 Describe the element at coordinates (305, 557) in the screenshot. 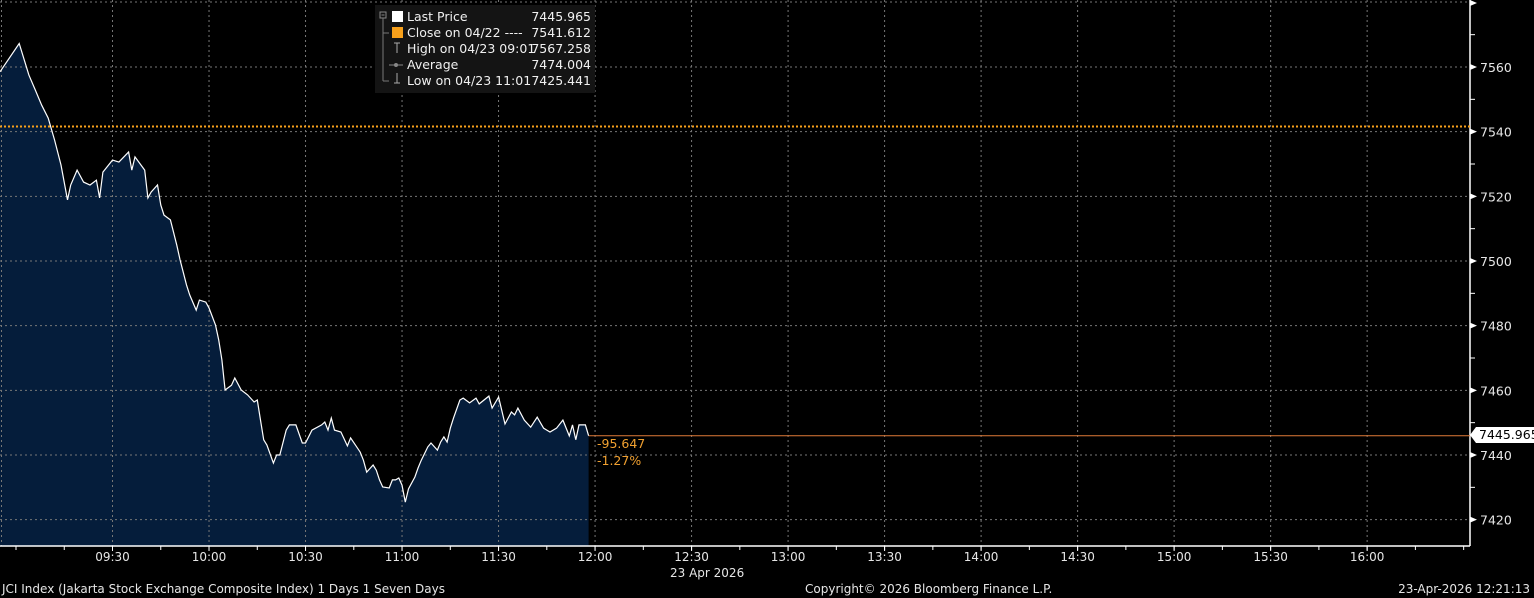

I see `x-tick-label: 10:30` at that location.